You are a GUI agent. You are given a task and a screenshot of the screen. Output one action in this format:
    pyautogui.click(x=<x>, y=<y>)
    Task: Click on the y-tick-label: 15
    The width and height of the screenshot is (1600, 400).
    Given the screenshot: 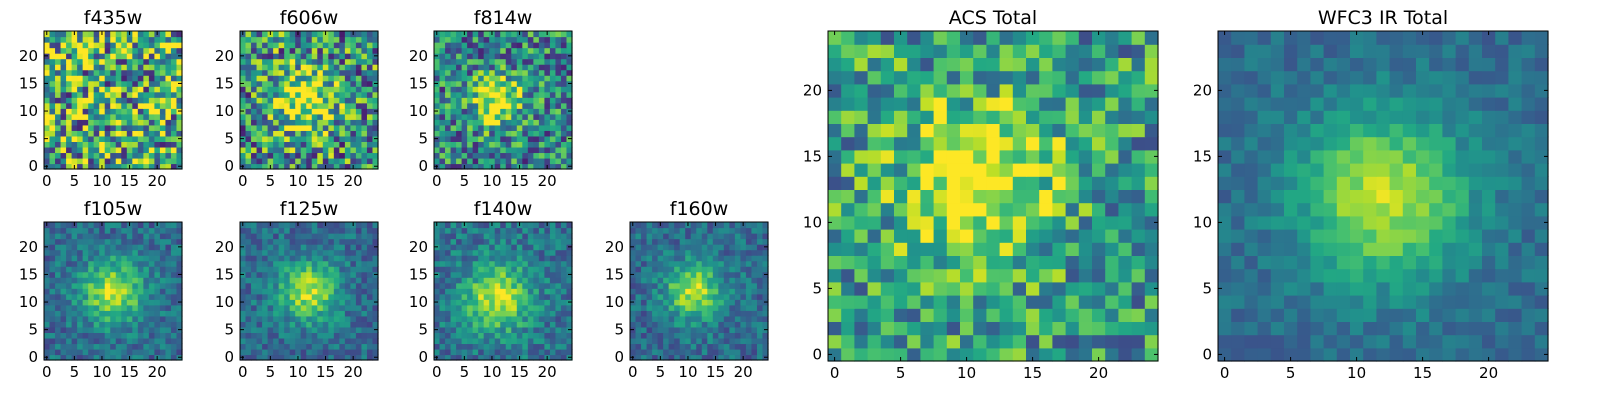 What is the action you would take?
    pyautogui.click(x=418, y=83)
    